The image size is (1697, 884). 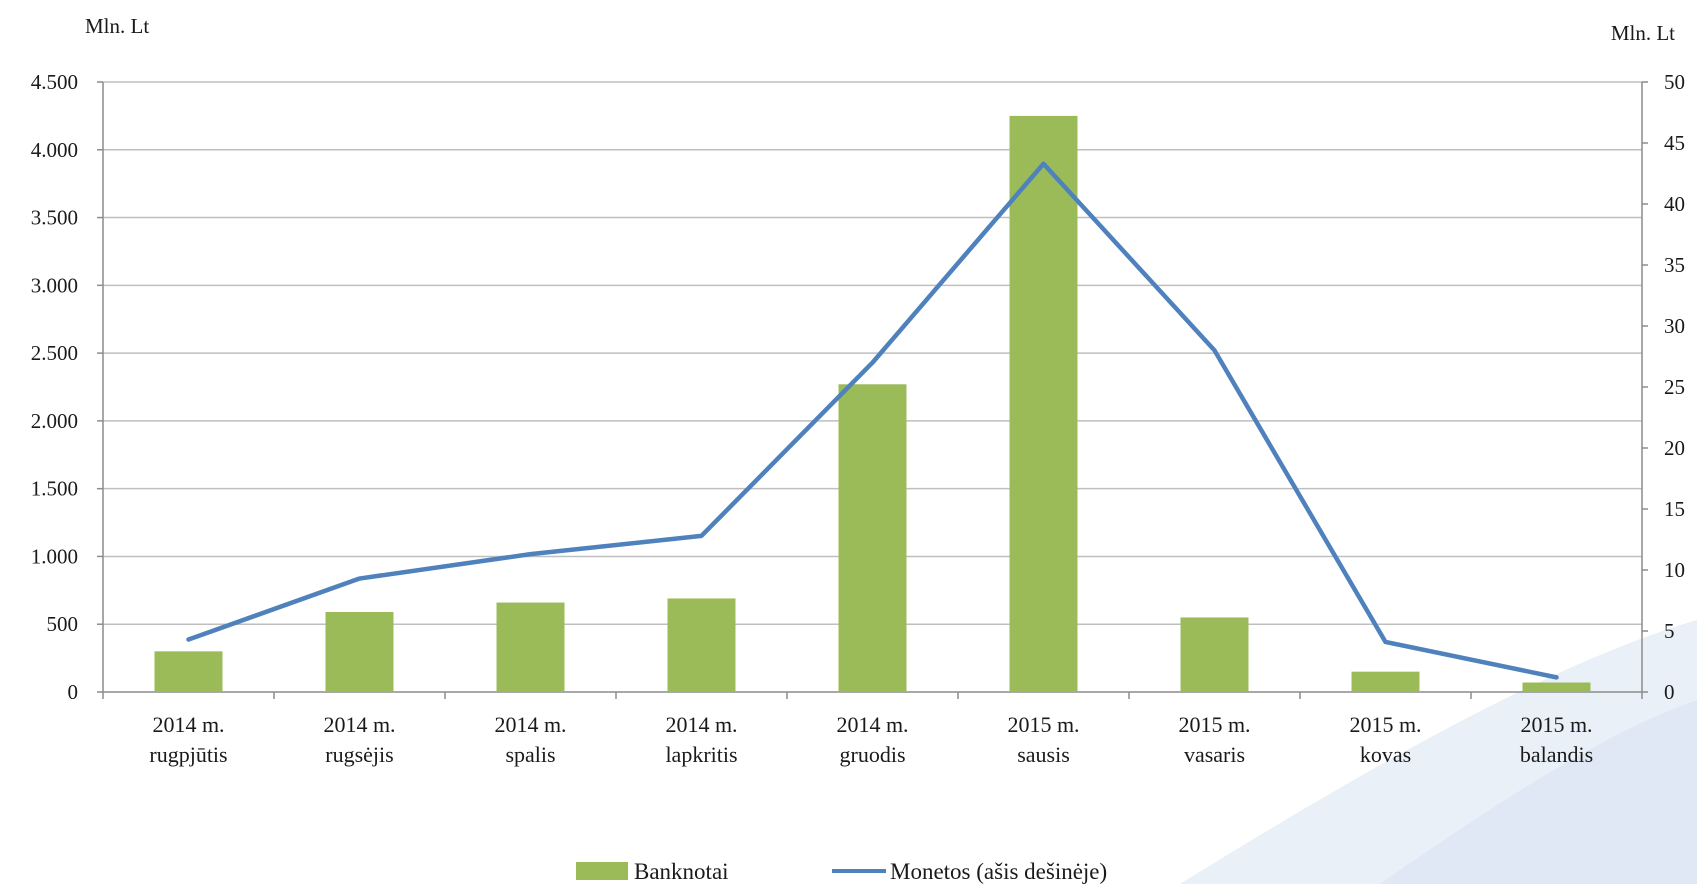 I want to click on category-label: 2015 m. vasaris, so click(x=1214, y=739).